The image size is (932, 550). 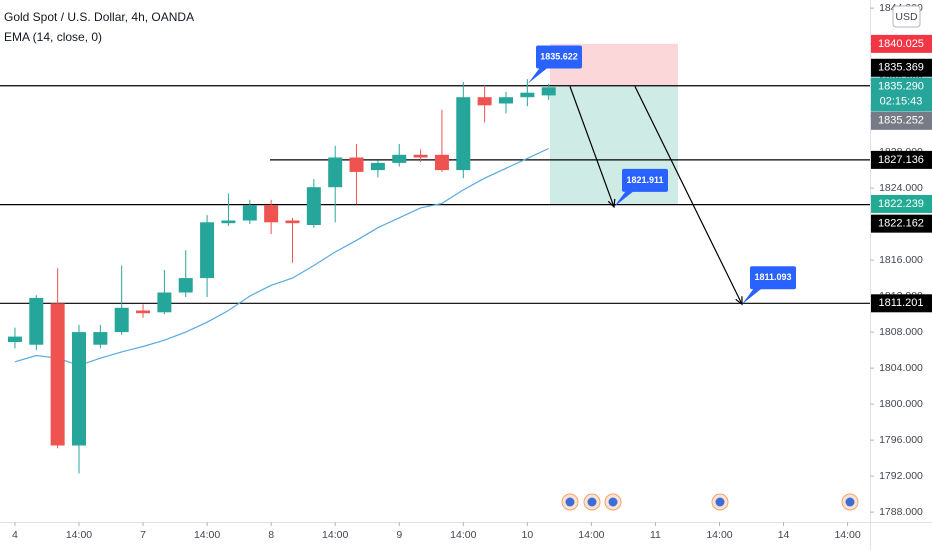 I want to click on y-tick-label: 1824.000, so click(x=901, y=188).